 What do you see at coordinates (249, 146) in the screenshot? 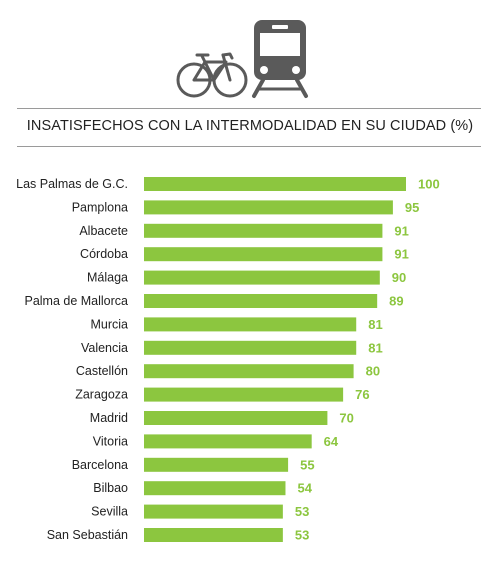
I see `title-bottom-rule` at bounding box center [249, 146].